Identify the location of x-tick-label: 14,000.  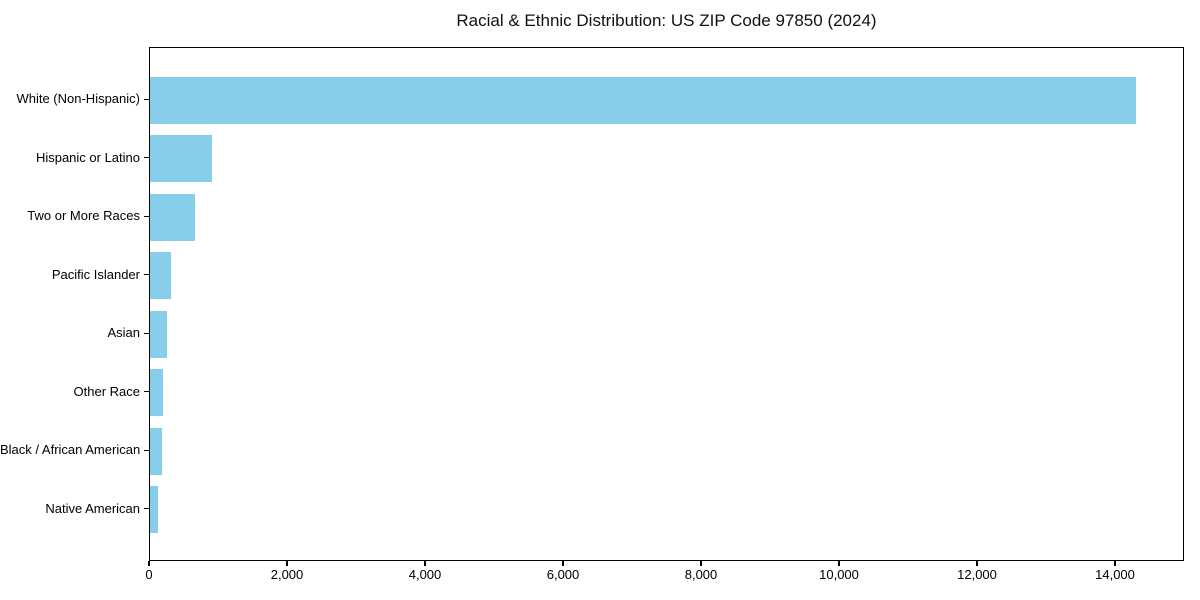
(1115, 574).